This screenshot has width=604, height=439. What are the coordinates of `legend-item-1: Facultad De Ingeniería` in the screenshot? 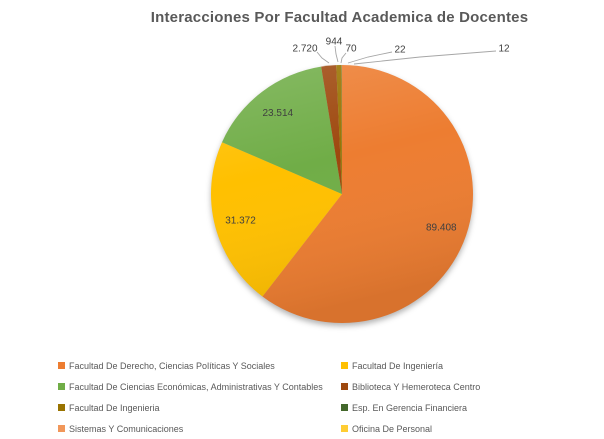 It's located at (469, 366).